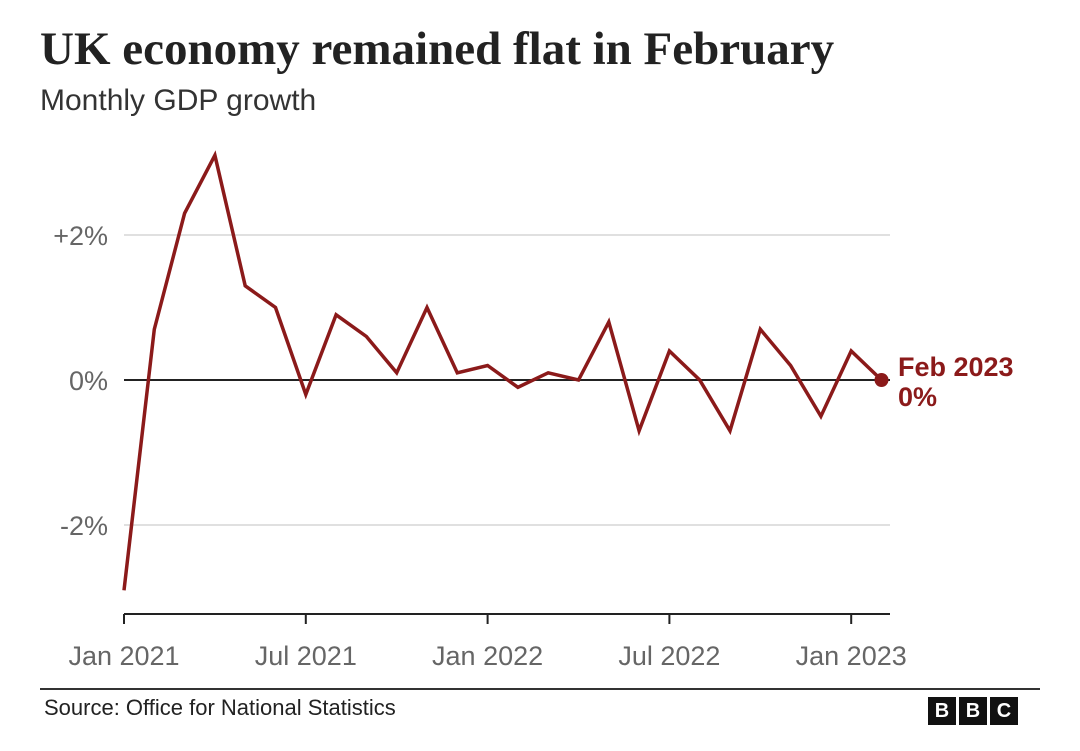  What do you see at coordinates (84, 526) in the screenshot?
I see `y-tick-label: -2%` at bounding box center [84, 526].